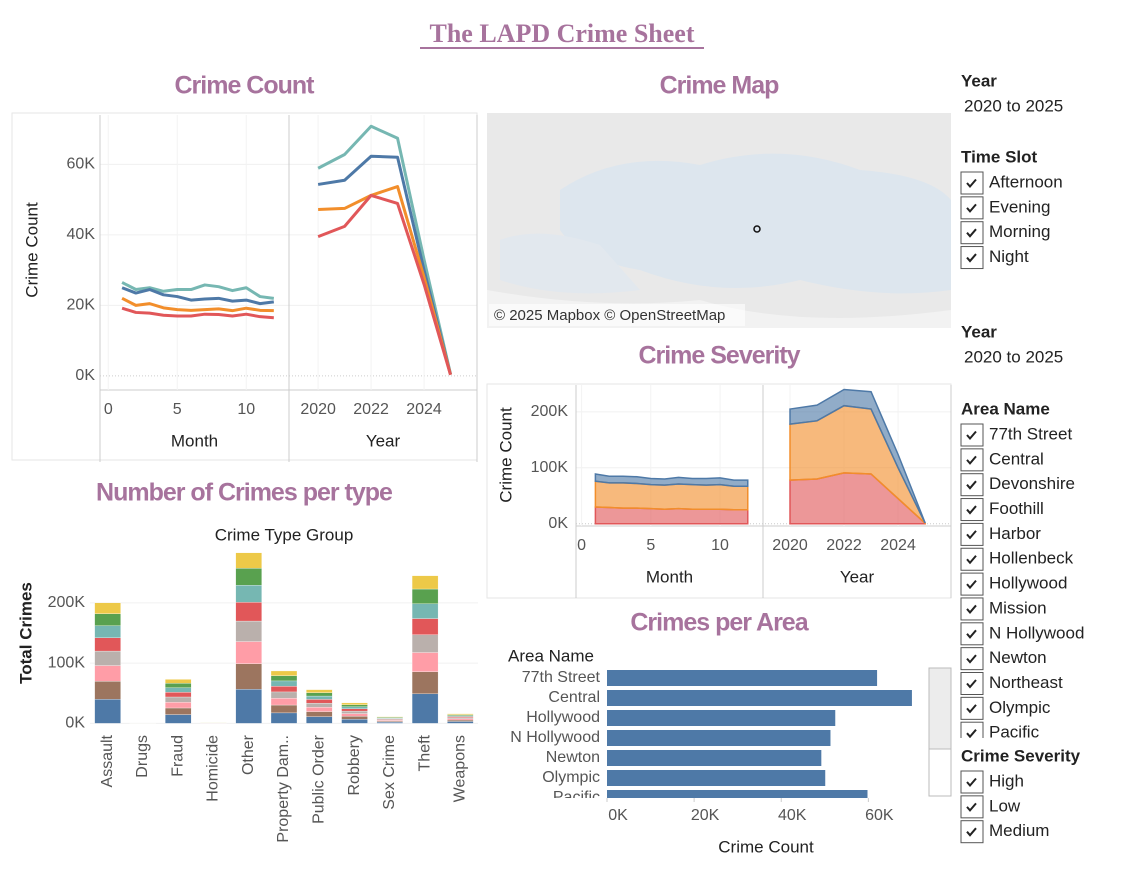 This screenshot has width=1124, height=878. I want to click on option-label: Afternoon, so click(1026, 181).